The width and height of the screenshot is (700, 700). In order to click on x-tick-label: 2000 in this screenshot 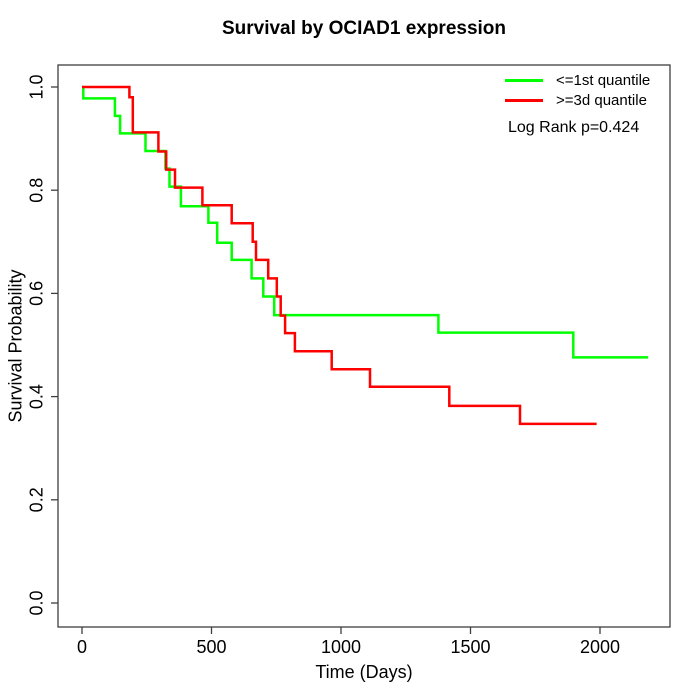, I will do `click(600, 647)`.